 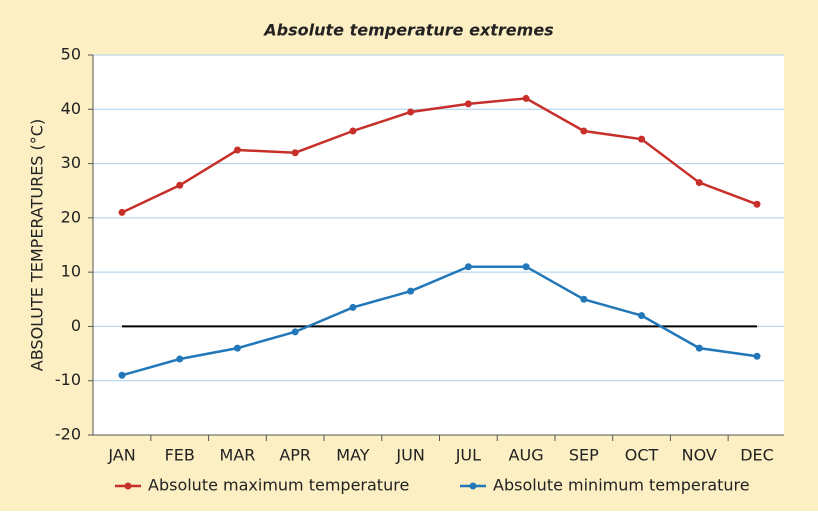 What do you see at coordinates (68, 379) in the screenshot?
I see `y-tick-label: -10` at bounding box center [68, 379].